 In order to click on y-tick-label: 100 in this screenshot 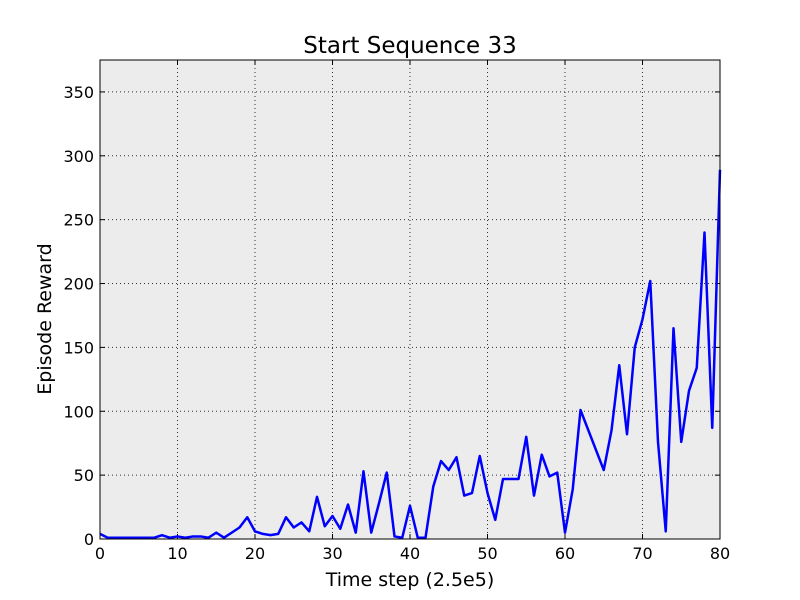, I will do `click(78, 411)`.